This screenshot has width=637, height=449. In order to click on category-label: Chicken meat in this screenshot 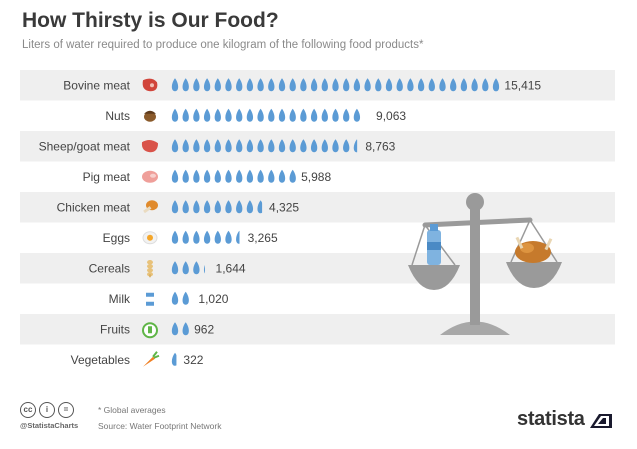, I will do `click(94, 207)`.